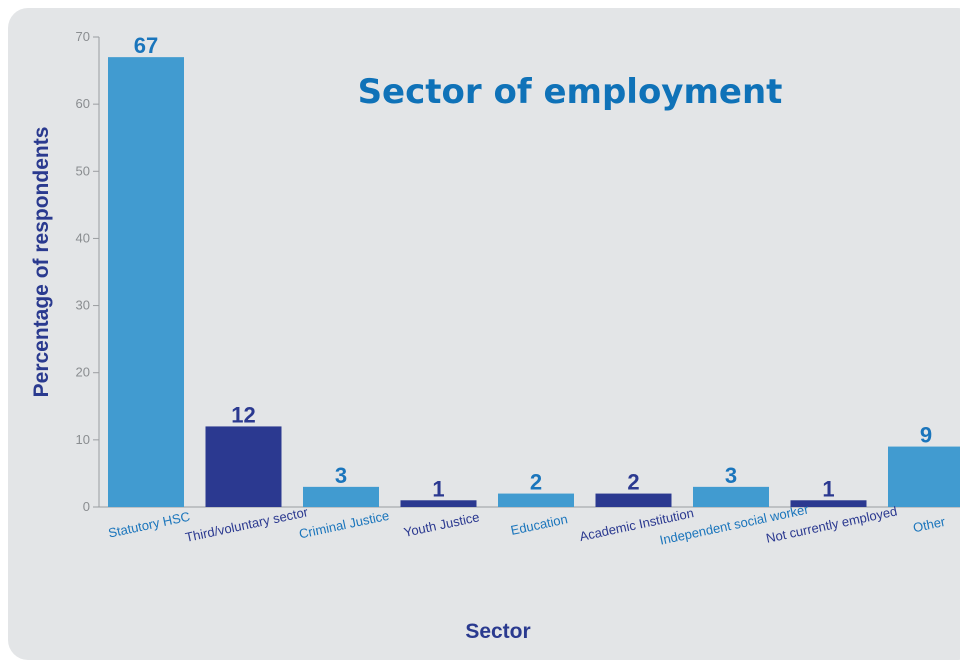 The image size is (960, 661). What do you see at coordinates (83, 36) in the screenshot?
I see `y-tick-label: 70` at bounding box center [83, 36].